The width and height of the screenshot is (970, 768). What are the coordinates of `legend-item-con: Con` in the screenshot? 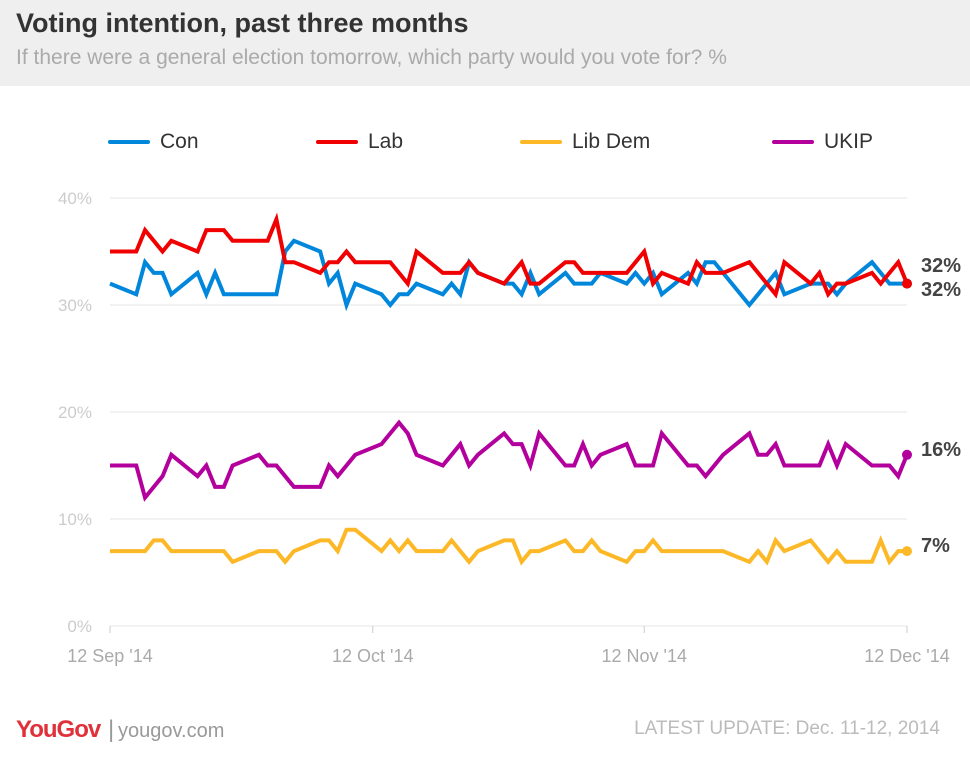 It's located at (153, 142).